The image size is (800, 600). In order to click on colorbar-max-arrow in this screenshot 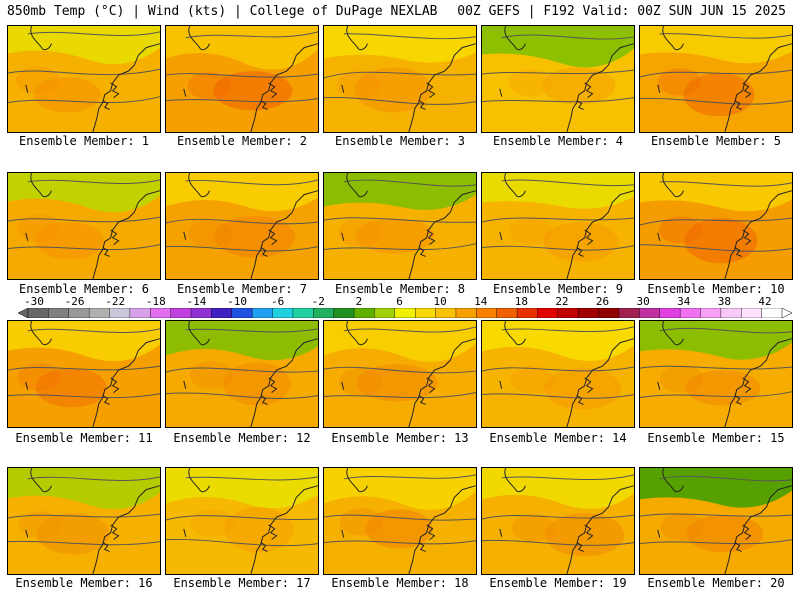, I will do `click(786, 313)`.